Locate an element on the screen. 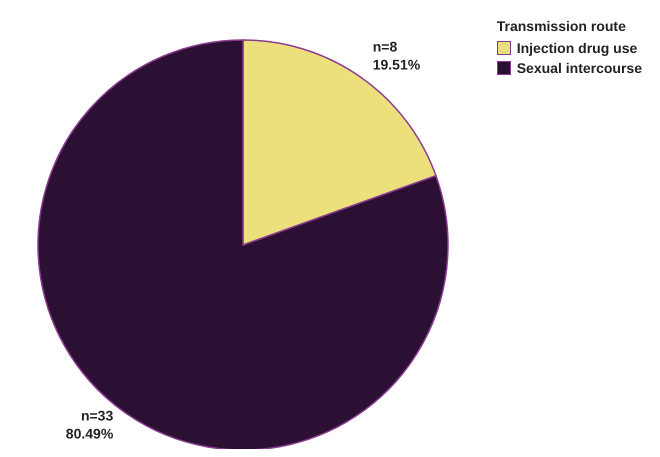  legend-label: Injection drug use is located at coordinates (577, 48).